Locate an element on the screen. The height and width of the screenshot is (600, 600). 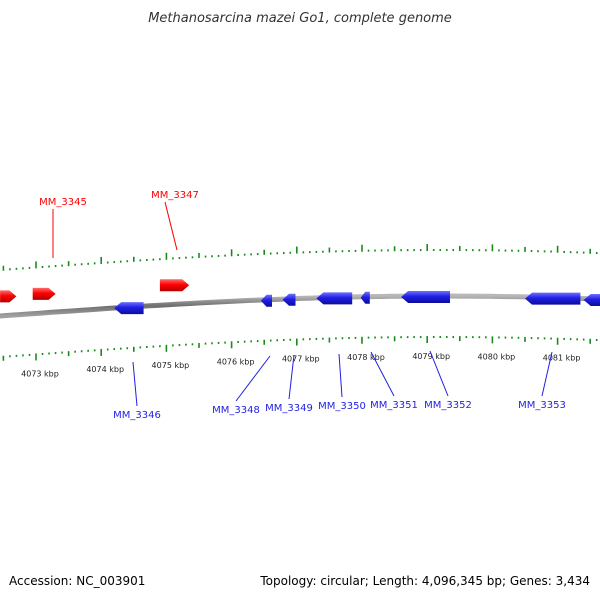
scale-label: 4076 kbp is located at coordinates (236, 361).